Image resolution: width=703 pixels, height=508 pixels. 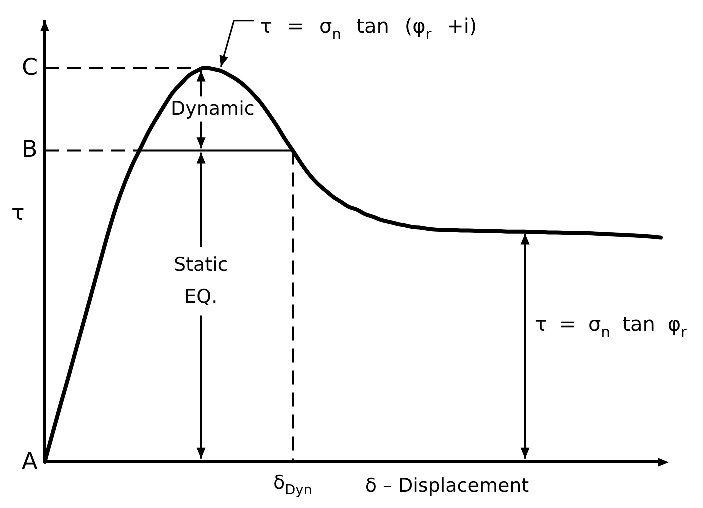 I want to click on y-axis-title: τ, so click(x=18, y=213).